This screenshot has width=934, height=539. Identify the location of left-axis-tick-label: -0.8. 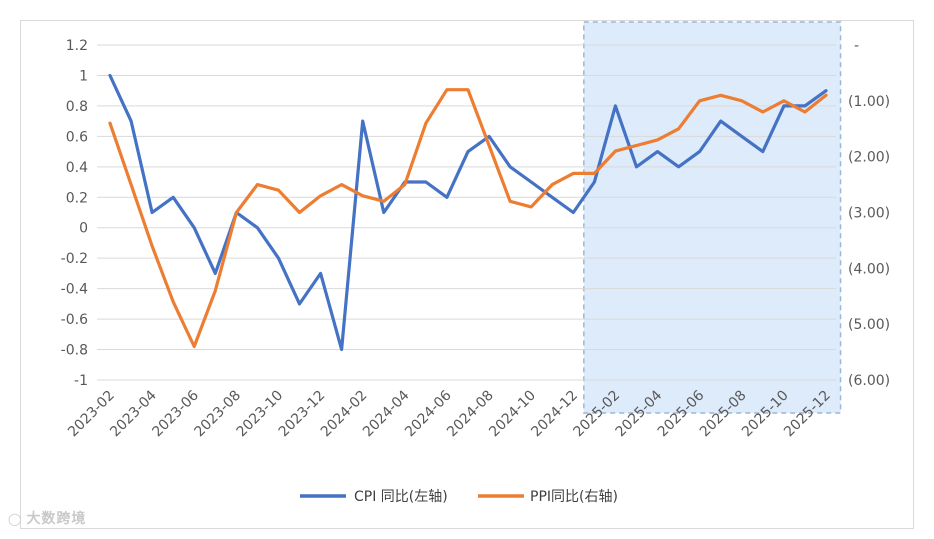
(74, 351).